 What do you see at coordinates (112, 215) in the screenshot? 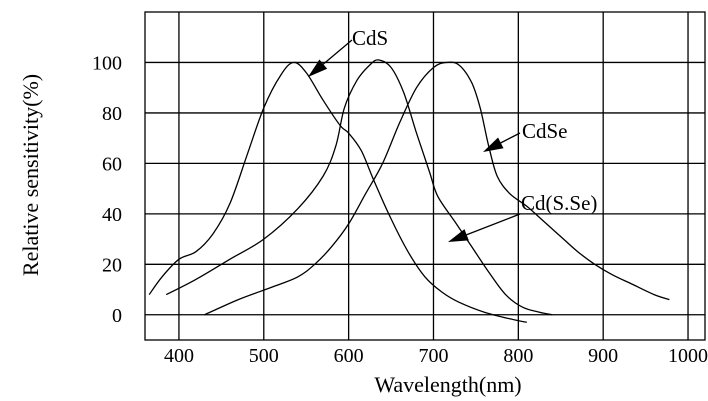
I see `y-tick-label: 40` at bounding box center [112, 215].